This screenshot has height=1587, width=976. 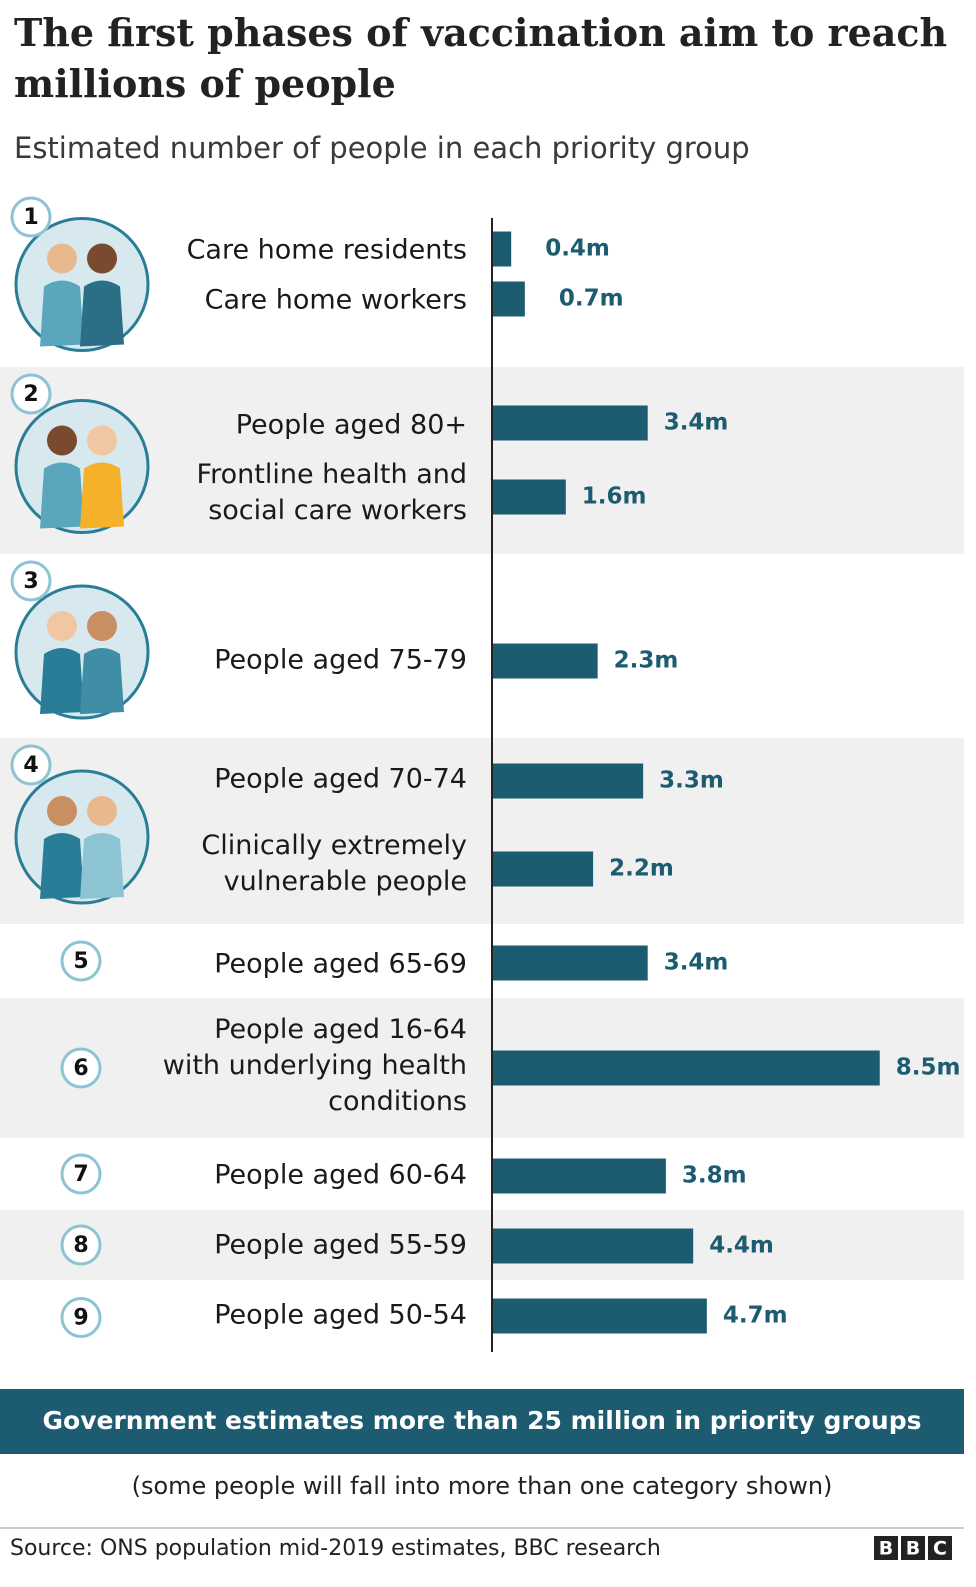 What do you see at coordinates (351, 425) in the screenshot?
I see `category-label: People aged 80+` at bounding box center [351, 425].